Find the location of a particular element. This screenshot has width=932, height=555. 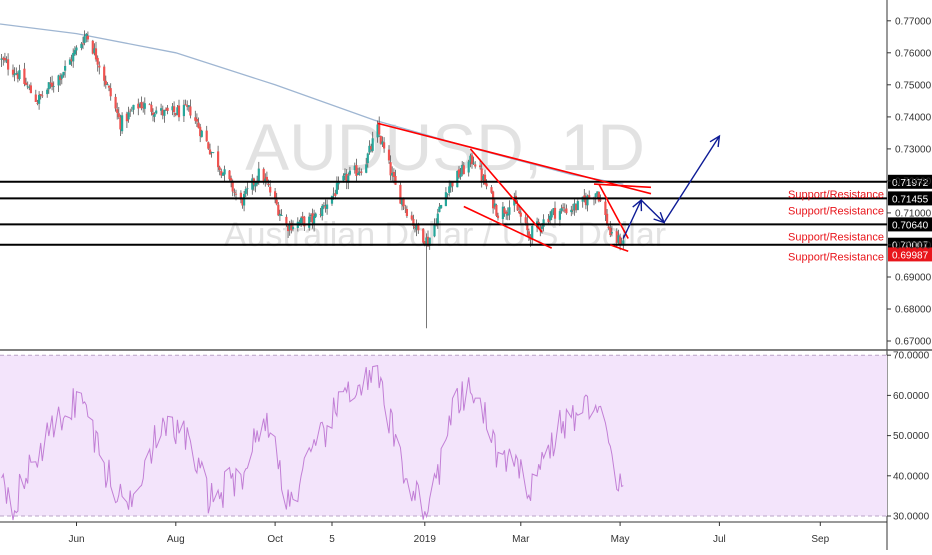

time-tick-label: Aug is located at coordinates (176, 539).